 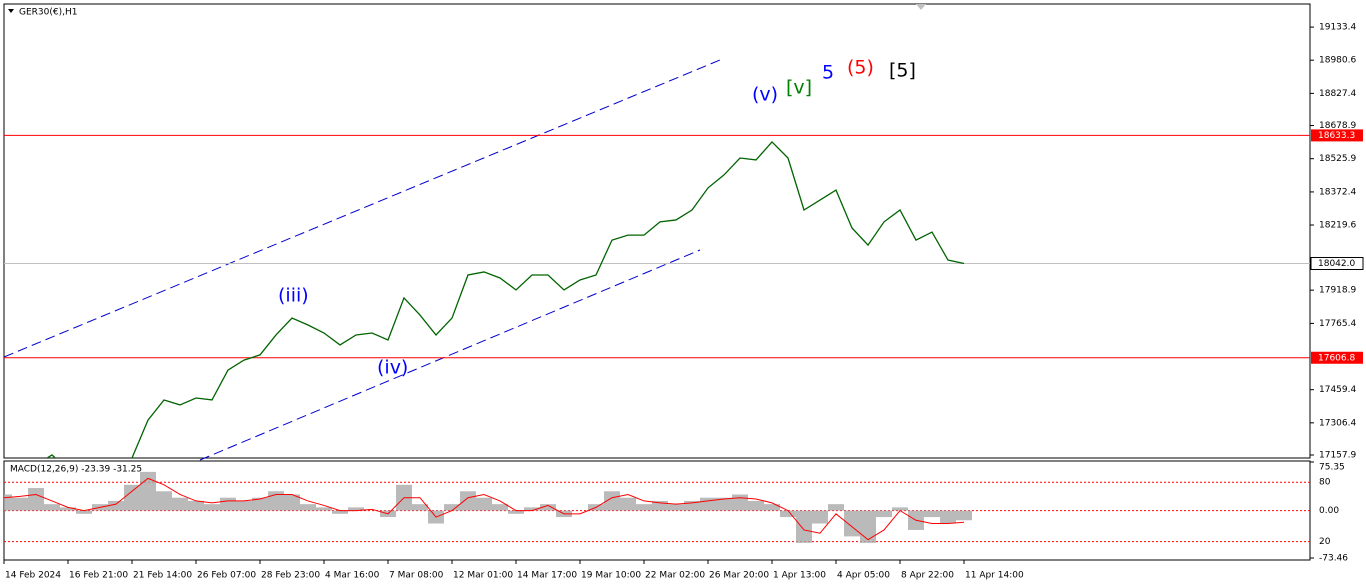 What do you see at coordinates (483, 576) in the screenshot?
I see `x-tick-label: 12 Mar 01:00` at bounding box center [483, 576].